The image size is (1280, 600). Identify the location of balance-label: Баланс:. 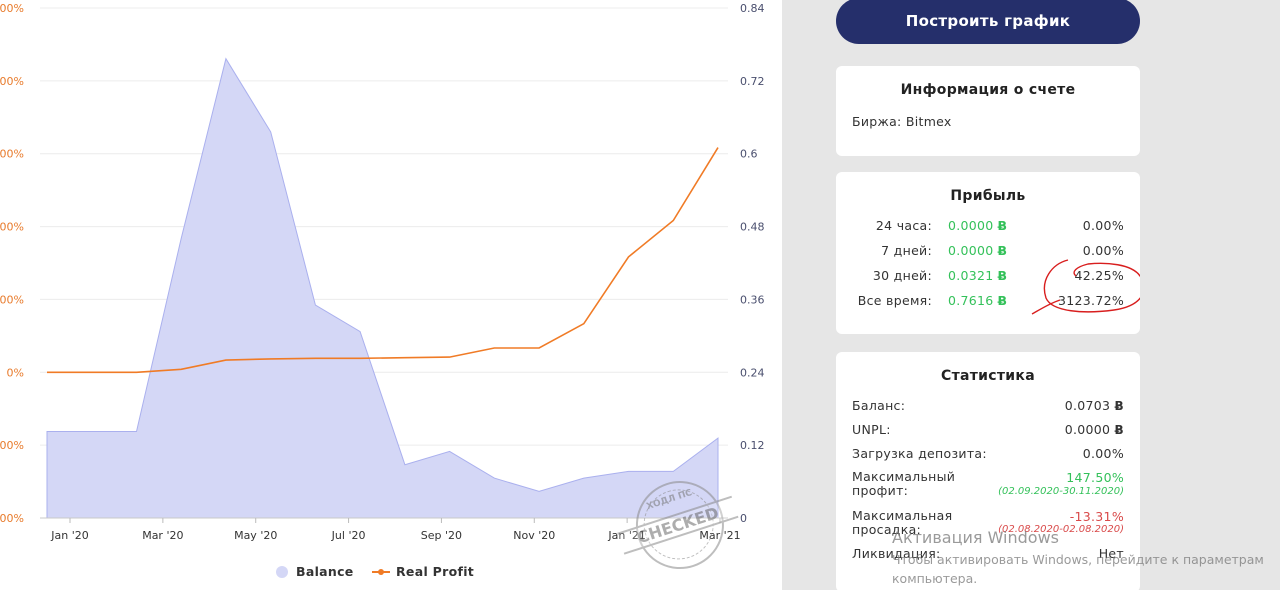
(879, 405).